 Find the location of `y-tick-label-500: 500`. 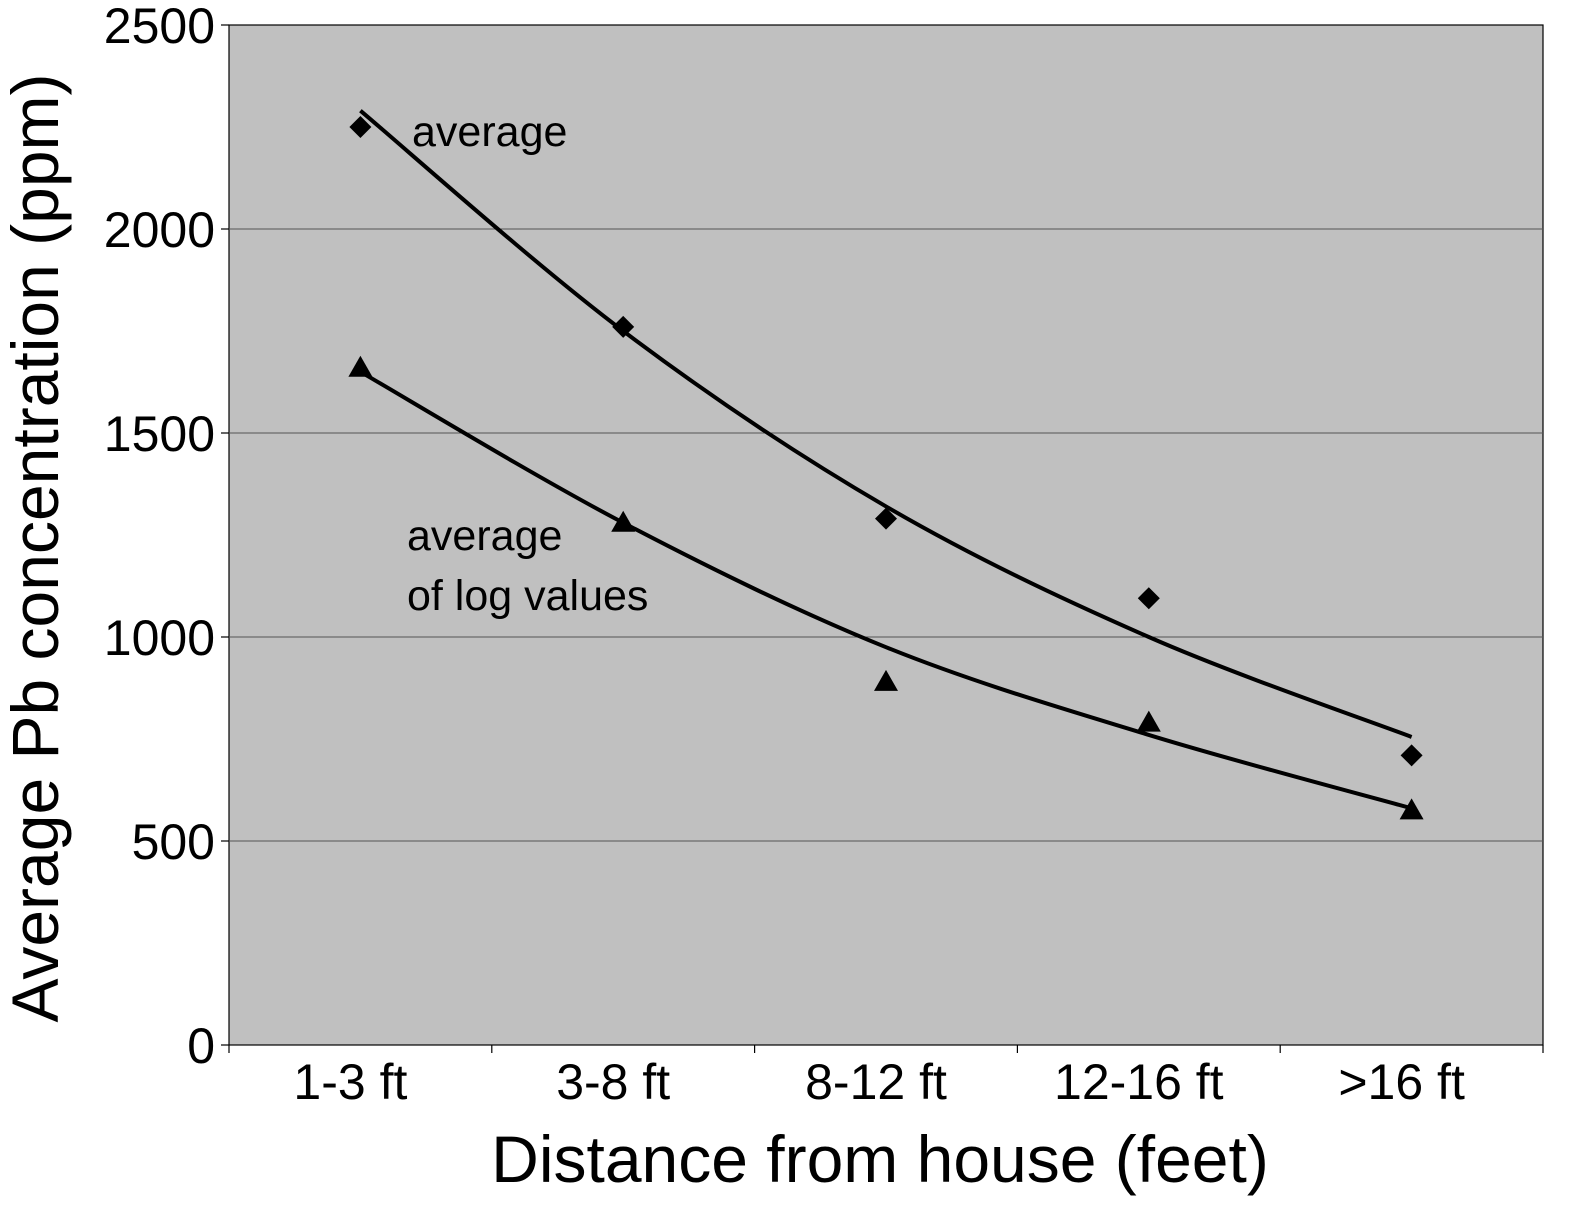

y-tick-label-500: 500 is located at coordinates (173, 842).